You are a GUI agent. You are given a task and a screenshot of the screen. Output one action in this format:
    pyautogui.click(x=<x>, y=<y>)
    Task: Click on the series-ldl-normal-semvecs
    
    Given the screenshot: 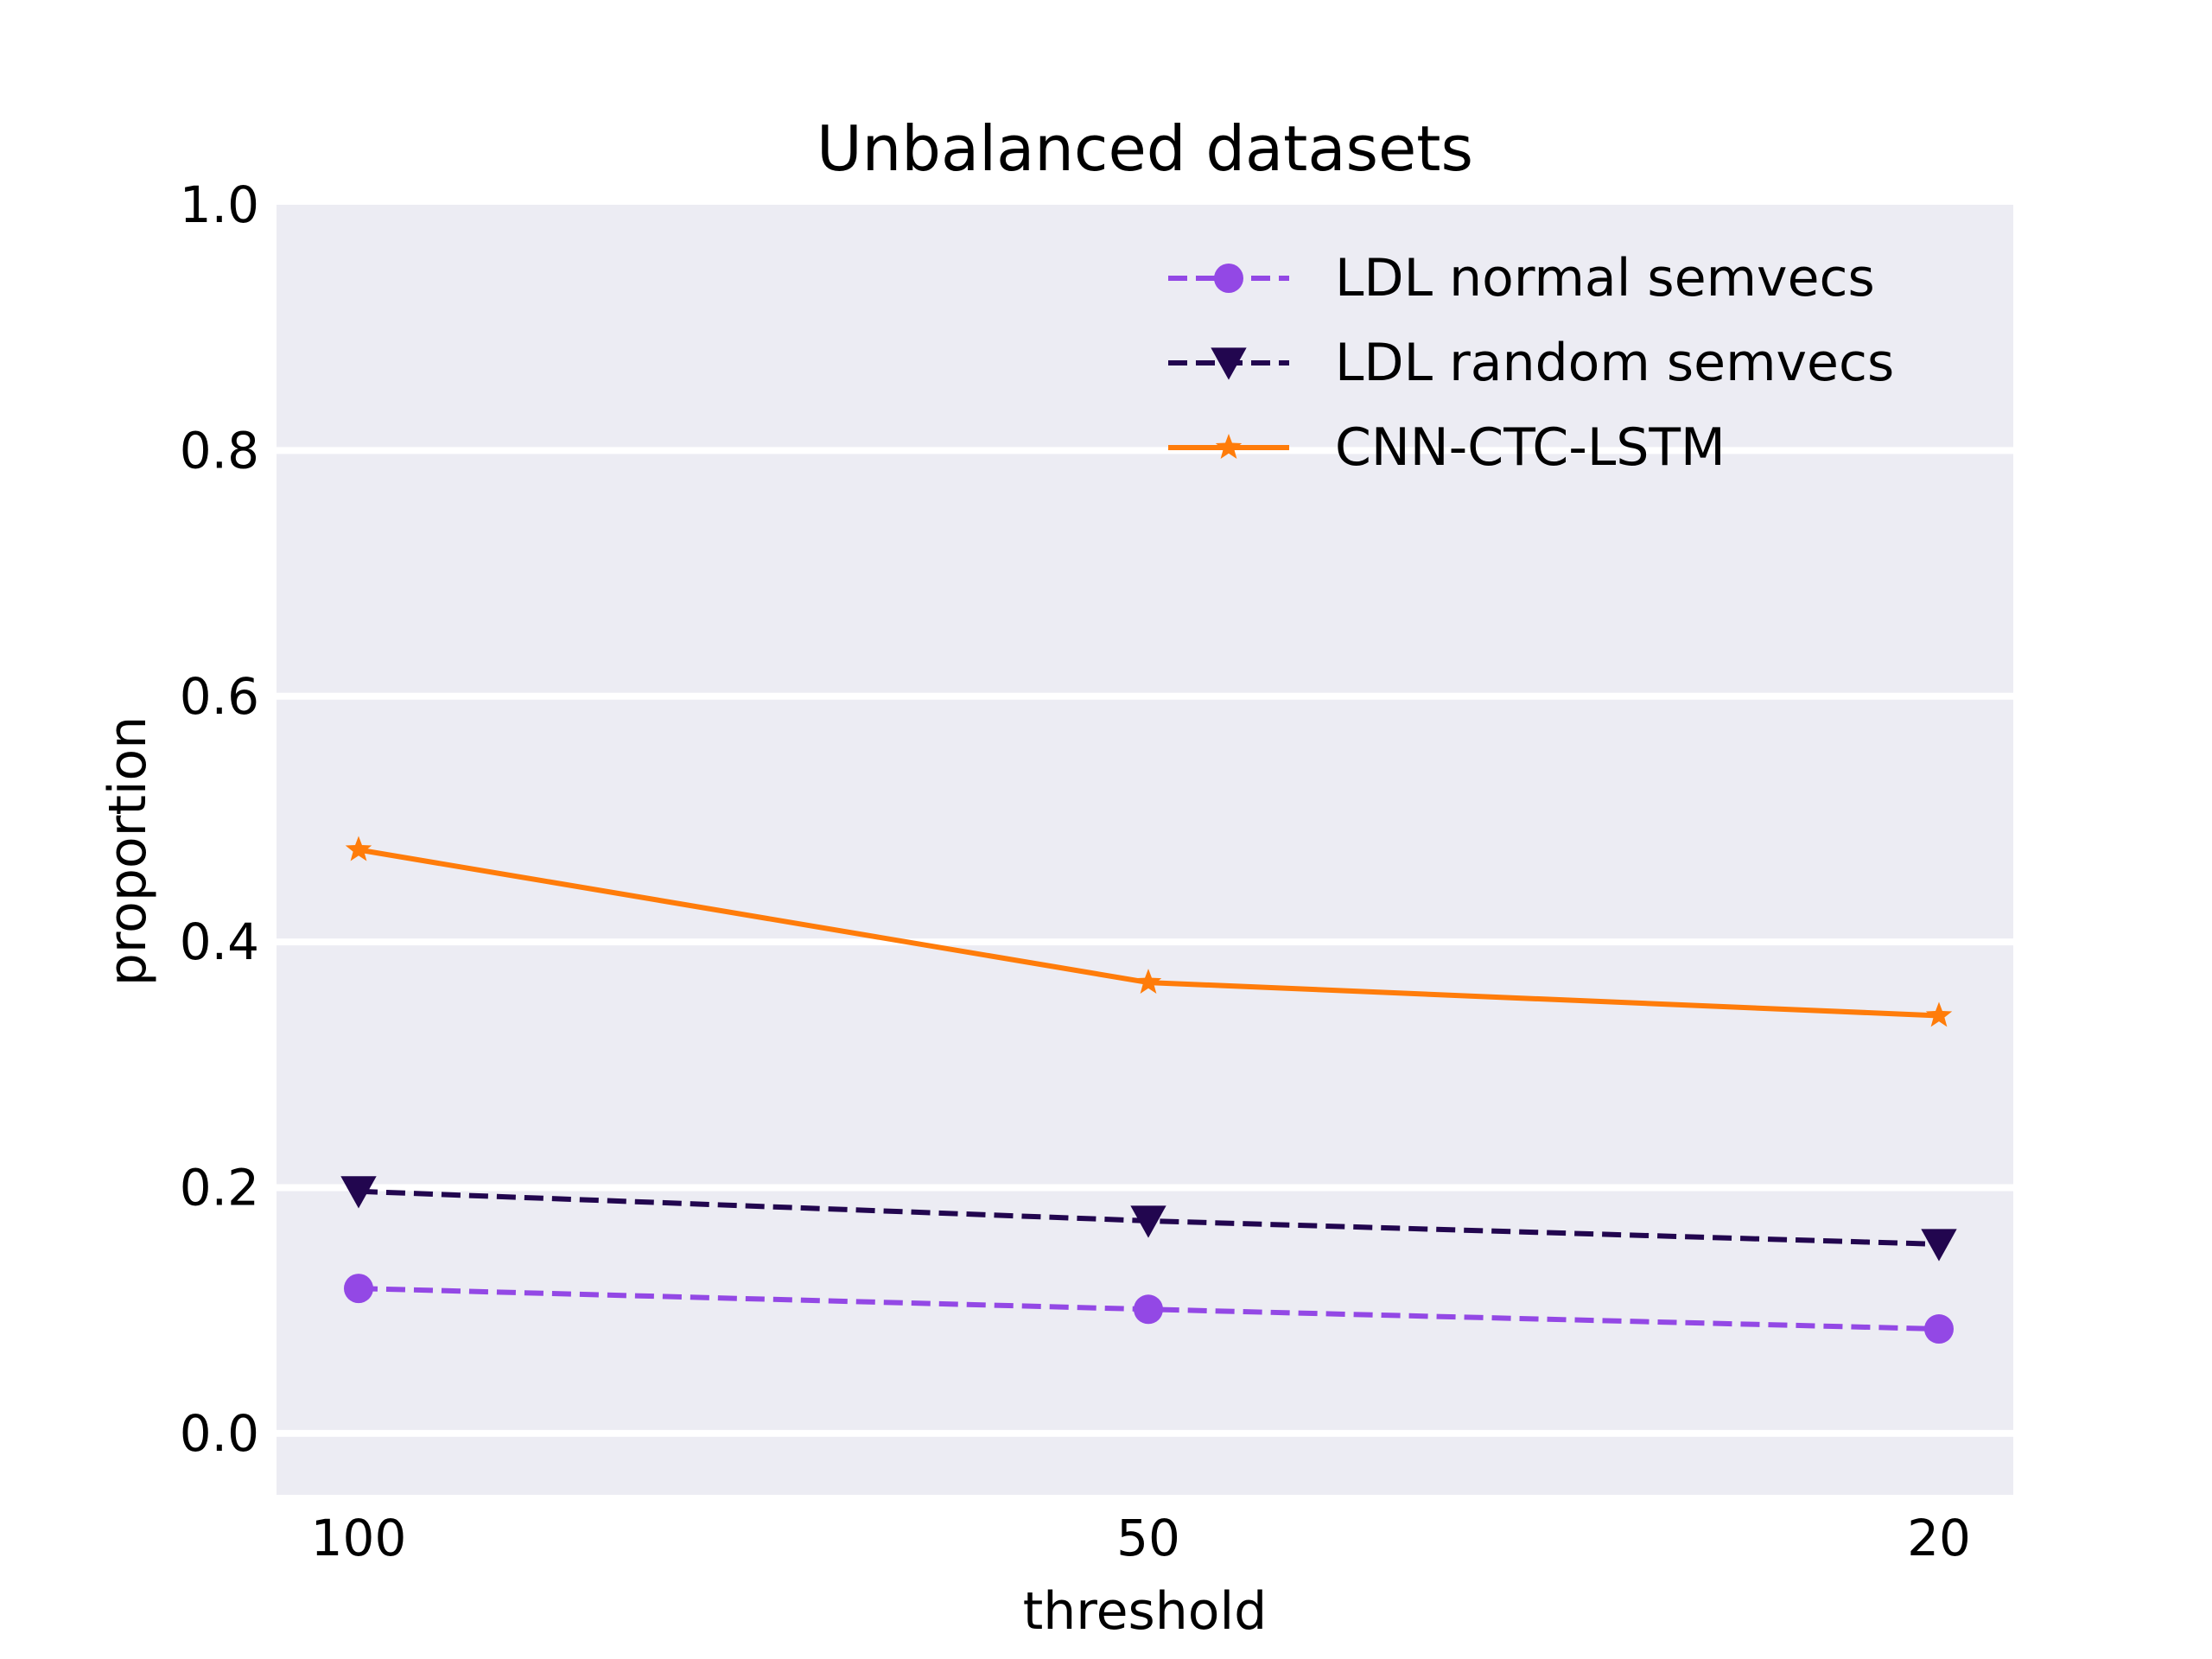 What is the action you would take?
    pyautogui.click(x=1149, y=1309)
    